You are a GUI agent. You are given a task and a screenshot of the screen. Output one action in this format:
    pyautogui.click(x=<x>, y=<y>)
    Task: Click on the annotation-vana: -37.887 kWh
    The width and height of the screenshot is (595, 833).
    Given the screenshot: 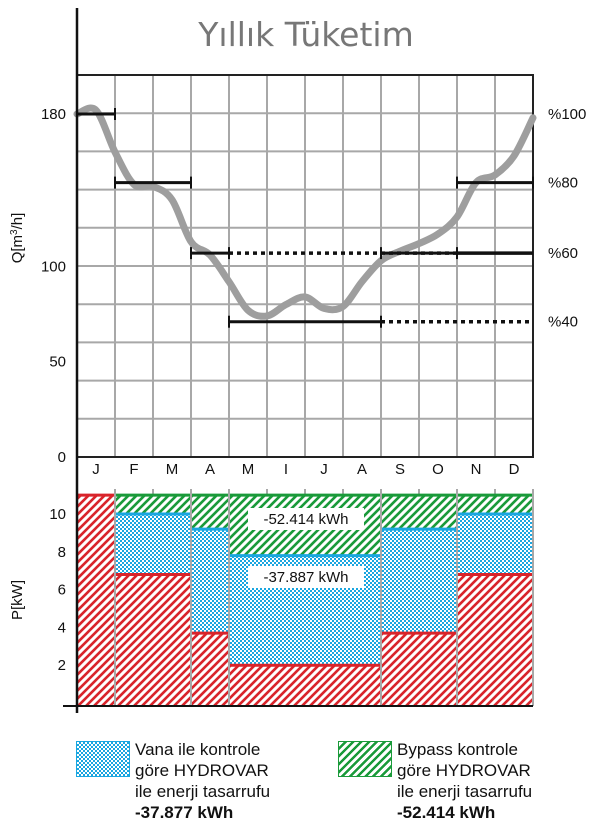 What is the action you would take?
    pyautogui.click(x=305, y=577)
    